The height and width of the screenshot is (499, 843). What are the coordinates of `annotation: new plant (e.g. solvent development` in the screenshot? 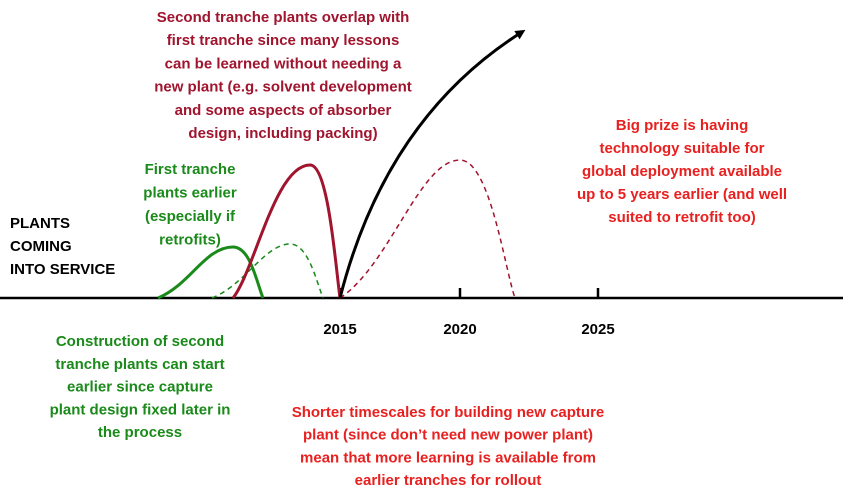 It's located at (283, 87).